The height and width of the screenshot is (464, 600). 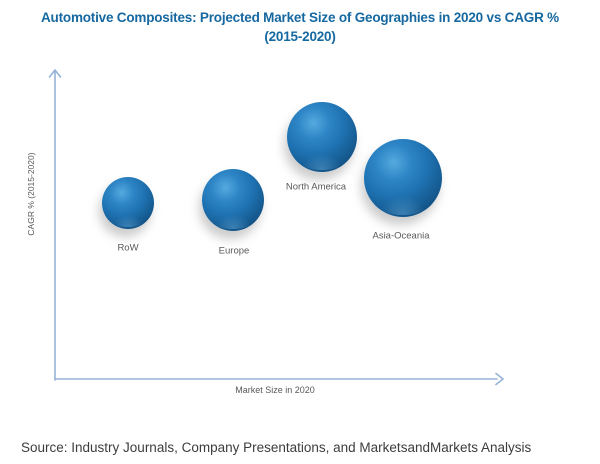 What do you see at coordinates (401, 236) in the screenshot?
I see `bubble-label-asia-oceania: Asia-Oceania` at bounding box center [401, 236].